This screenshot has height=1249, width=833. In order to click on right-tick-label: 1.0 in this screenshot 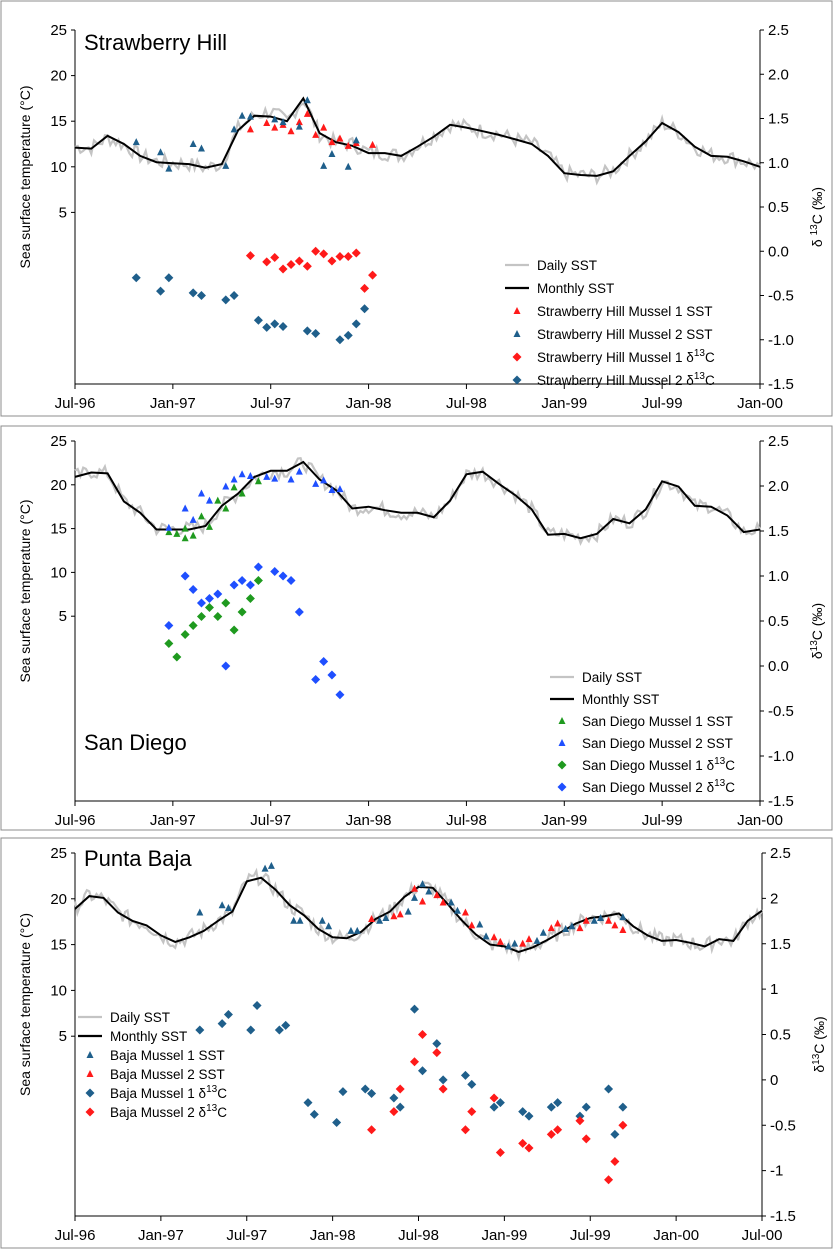, I will do `click(778, 163)`.